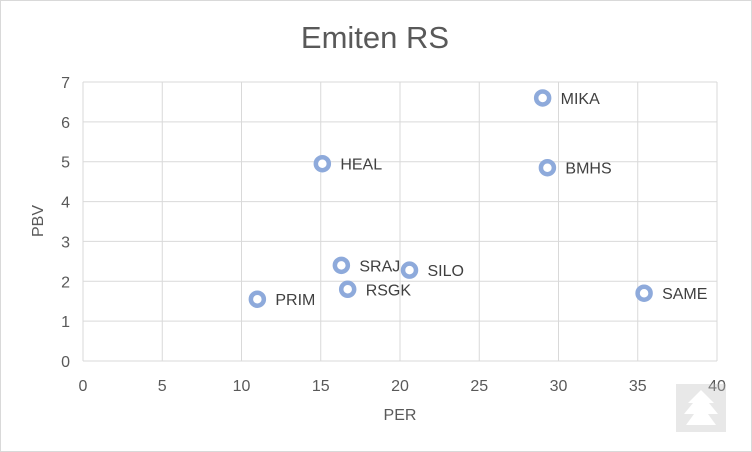 Image resolution: width=752 pixels, height=452 pixels. What do you see at coordinates (65, 163) in the screenshot?
I see `y-tick-label: 5` at bounding box center [65, 163].